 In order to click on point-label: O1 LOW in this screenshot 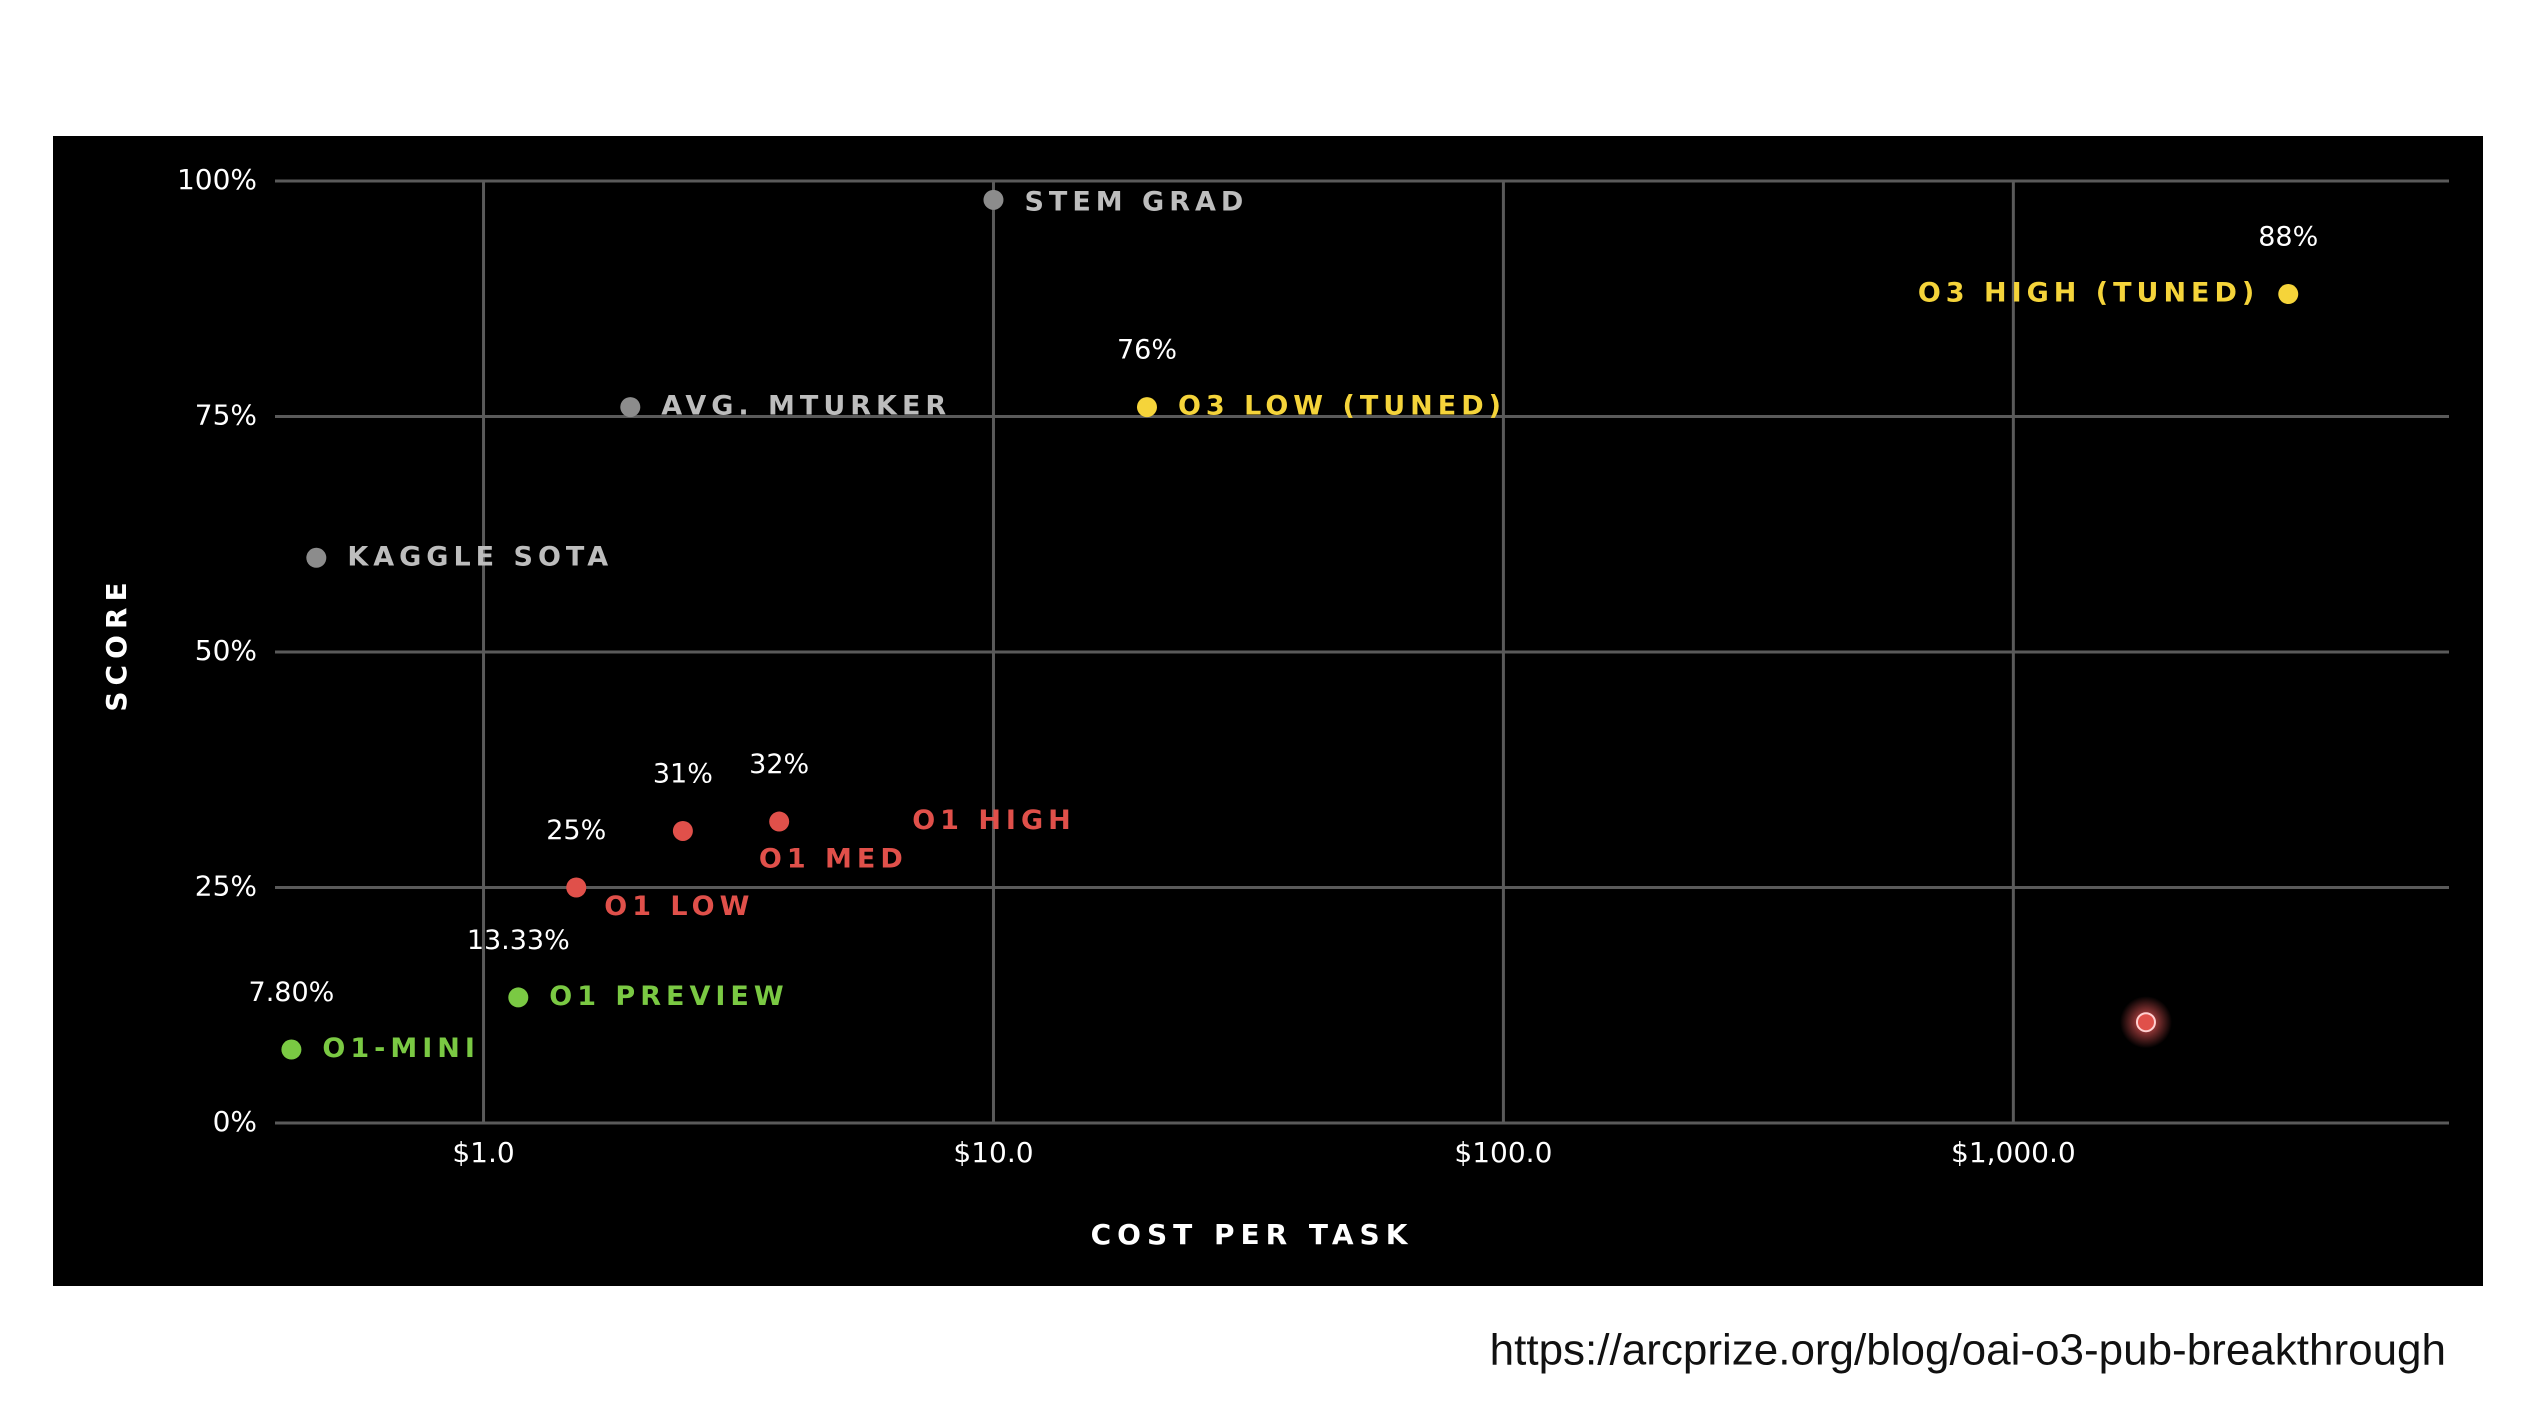, I will do `click(679, 906)`.